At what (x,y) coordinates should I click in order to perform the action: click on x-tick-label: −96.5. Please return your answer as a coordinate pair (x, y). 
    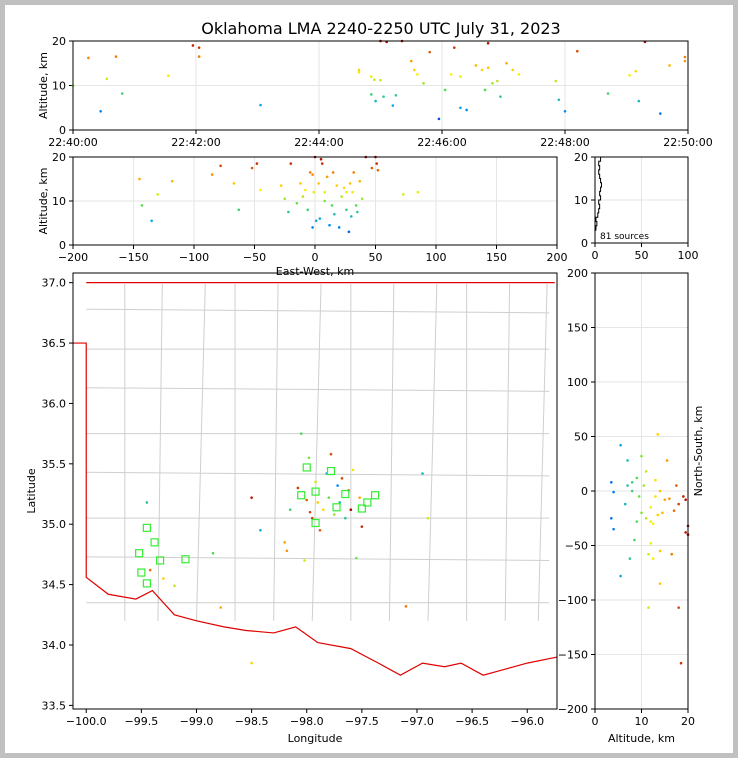
    Looking at the image, I should click on (472, 721).